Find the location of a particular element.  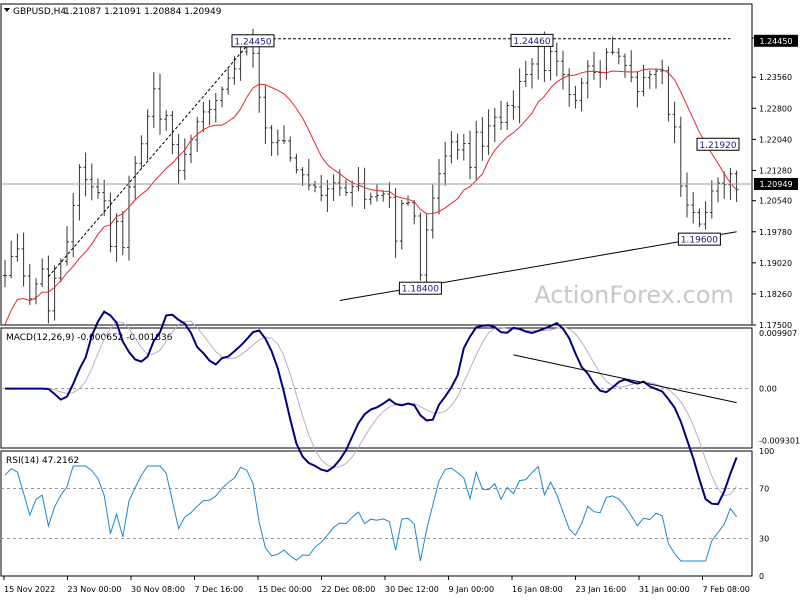

price-annotation: 1.24460 is located at coordinates (532, 40).